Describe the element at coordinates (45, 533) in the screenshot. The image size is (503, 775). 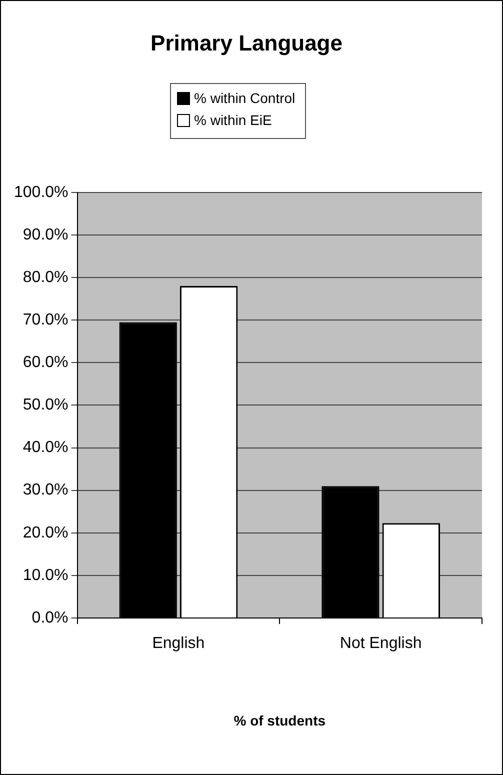
I see `y-tick-label: 20.0%` at that location.